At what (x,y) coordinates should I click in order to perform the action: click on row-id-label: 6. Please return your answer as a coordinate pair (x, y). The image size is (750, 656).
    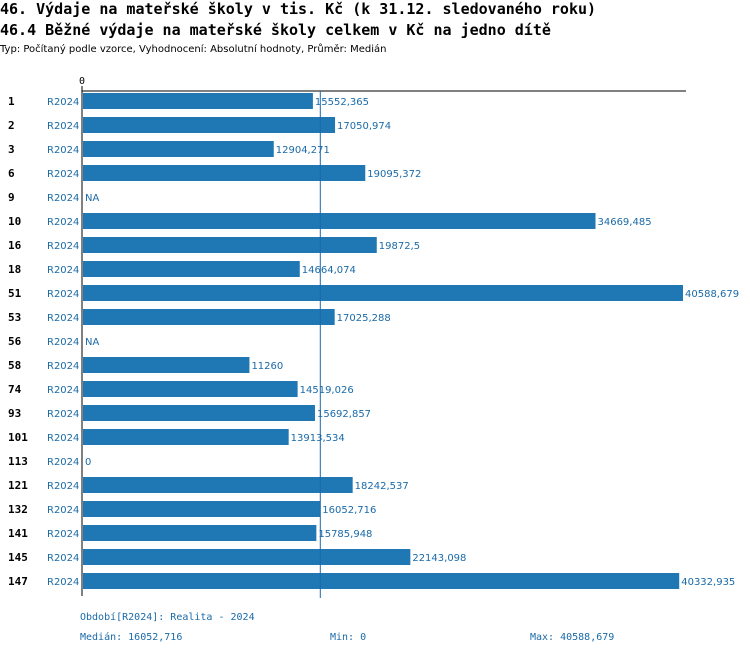
    Looking at the image, I should click on (11, 173).